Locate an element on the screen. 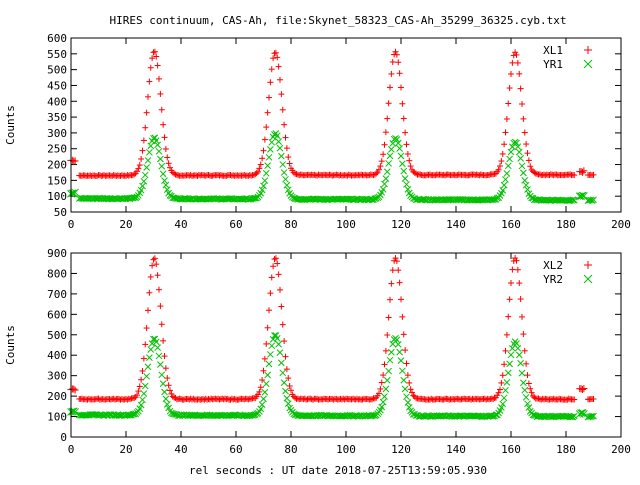 The height and width of the screenshot is (485, 640). y-tick-label: 700 is located at coordinates (57, 294).